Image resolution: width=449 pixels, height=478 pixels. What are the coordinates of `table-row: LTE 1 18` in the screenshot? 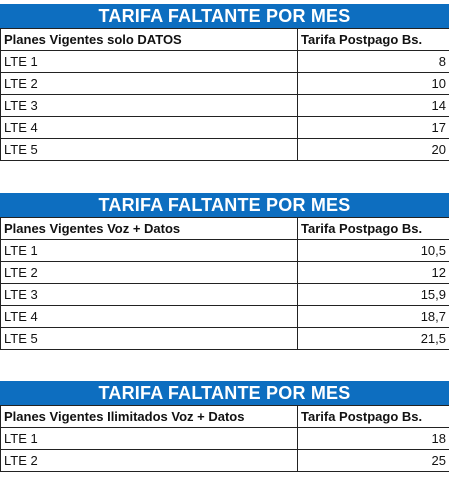 It's located at (224, 438).